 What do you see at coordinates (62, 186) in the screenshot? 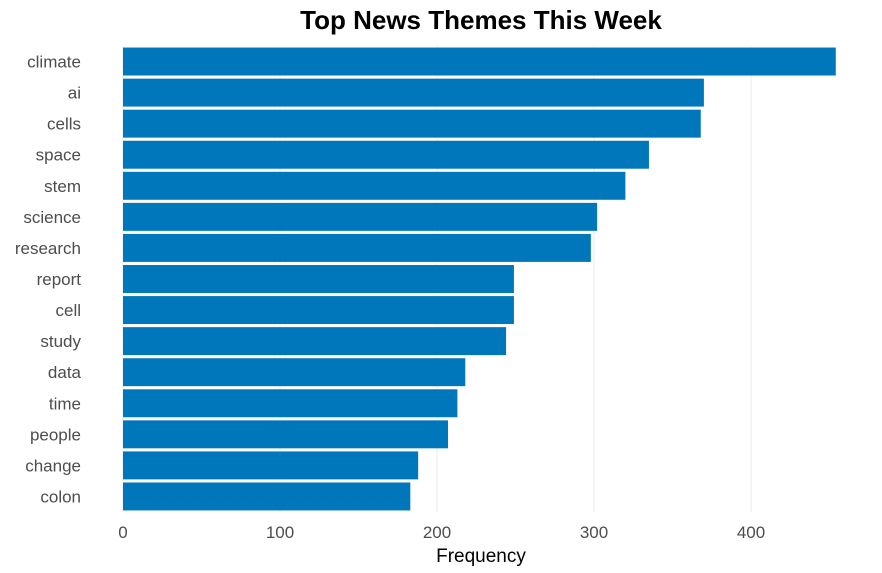
I see `category-label-stem: stem` at bounding box center [62, 186].